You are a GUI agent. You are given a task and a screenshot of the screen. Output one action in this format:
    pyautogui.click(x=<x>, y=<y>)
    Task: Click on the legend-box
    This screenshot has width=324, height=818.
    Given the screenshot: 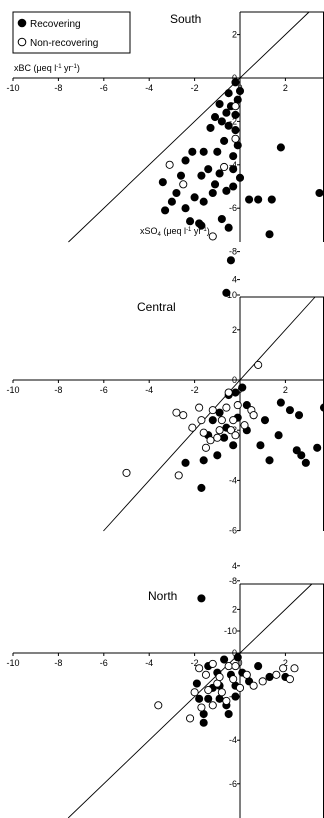 What is the action you would take?
    pyautogui.click(x=71, y=32)
    